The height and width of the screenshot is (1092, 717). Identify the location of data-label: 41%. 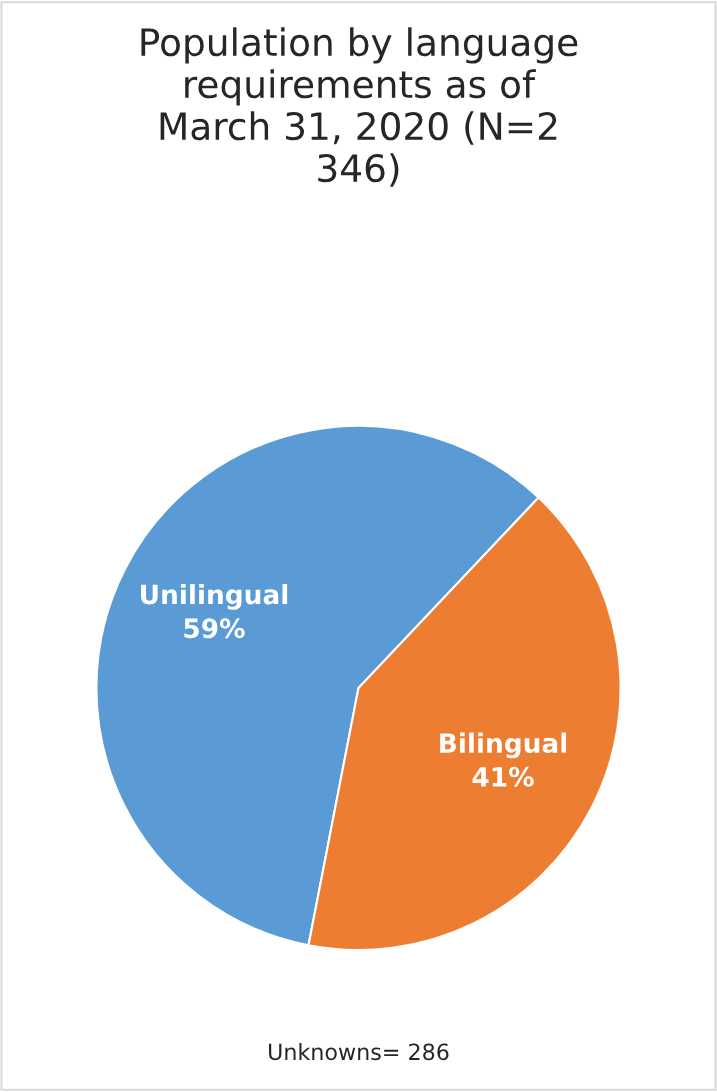
(503, 776).